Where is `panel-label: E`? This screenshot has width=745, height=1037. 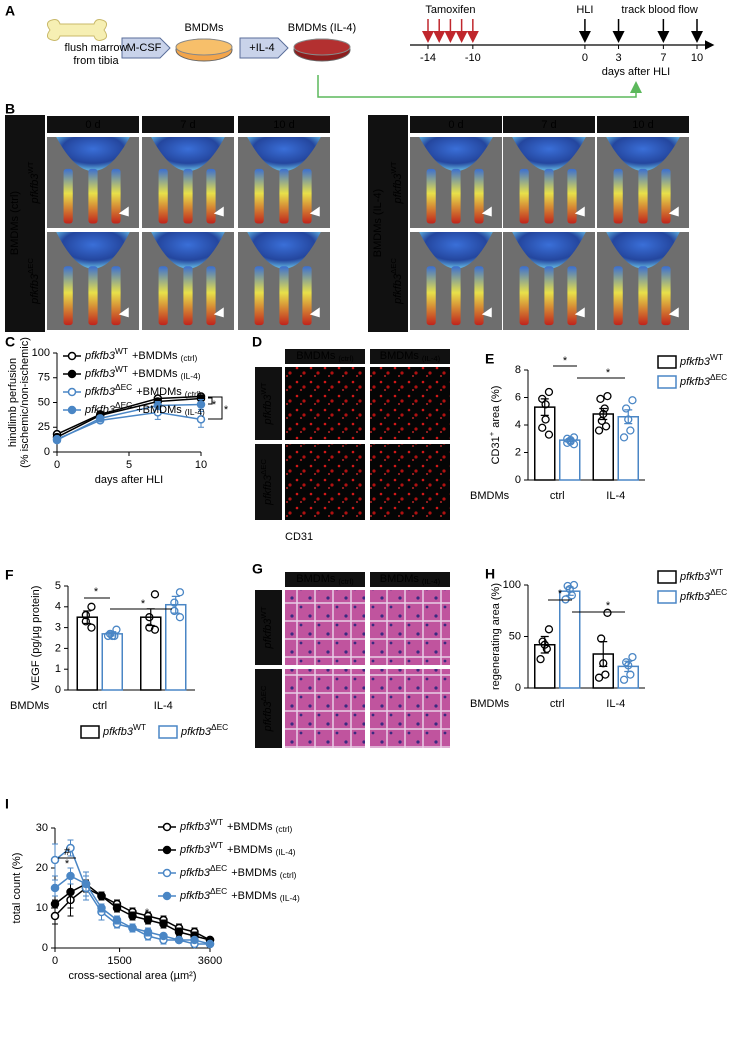 panel-label: E is located at coordinates (489, 359).